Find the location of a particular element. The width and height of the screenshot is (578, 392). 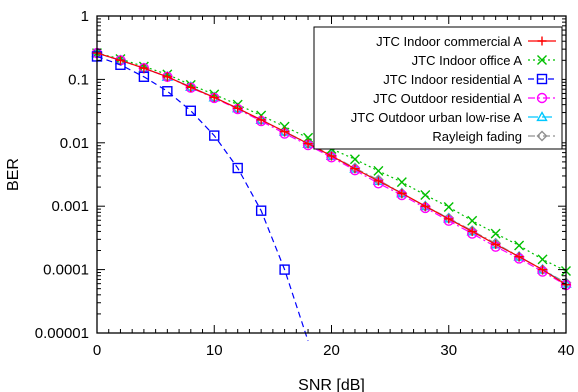

x-tick-label: 10 is located at coordinates (214, 350).